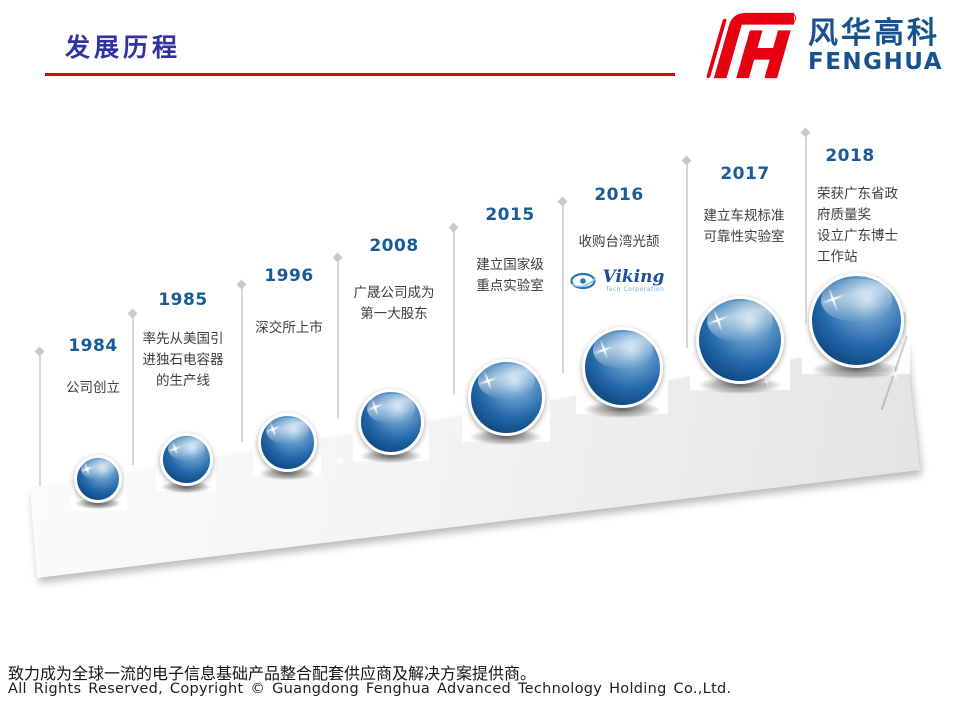 This screenshot has height=720, width=960. I want to click on fenghua-logo-mark: ®, so click(749, 46).